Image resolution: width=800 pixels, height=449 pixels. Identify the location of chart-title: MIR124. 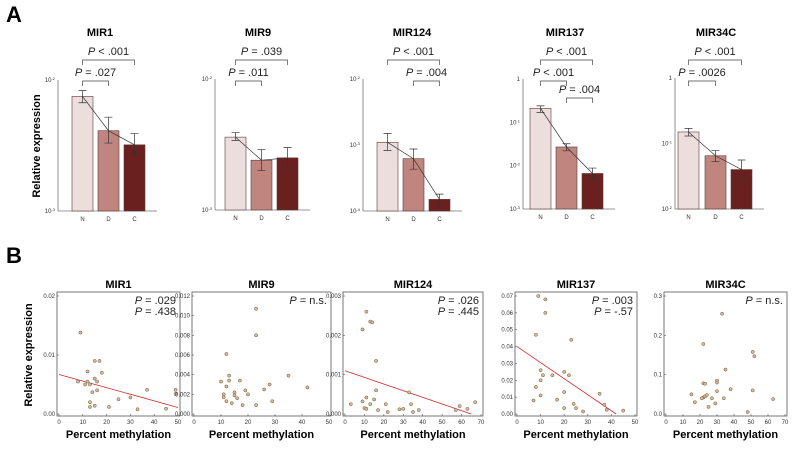
(412, 33).